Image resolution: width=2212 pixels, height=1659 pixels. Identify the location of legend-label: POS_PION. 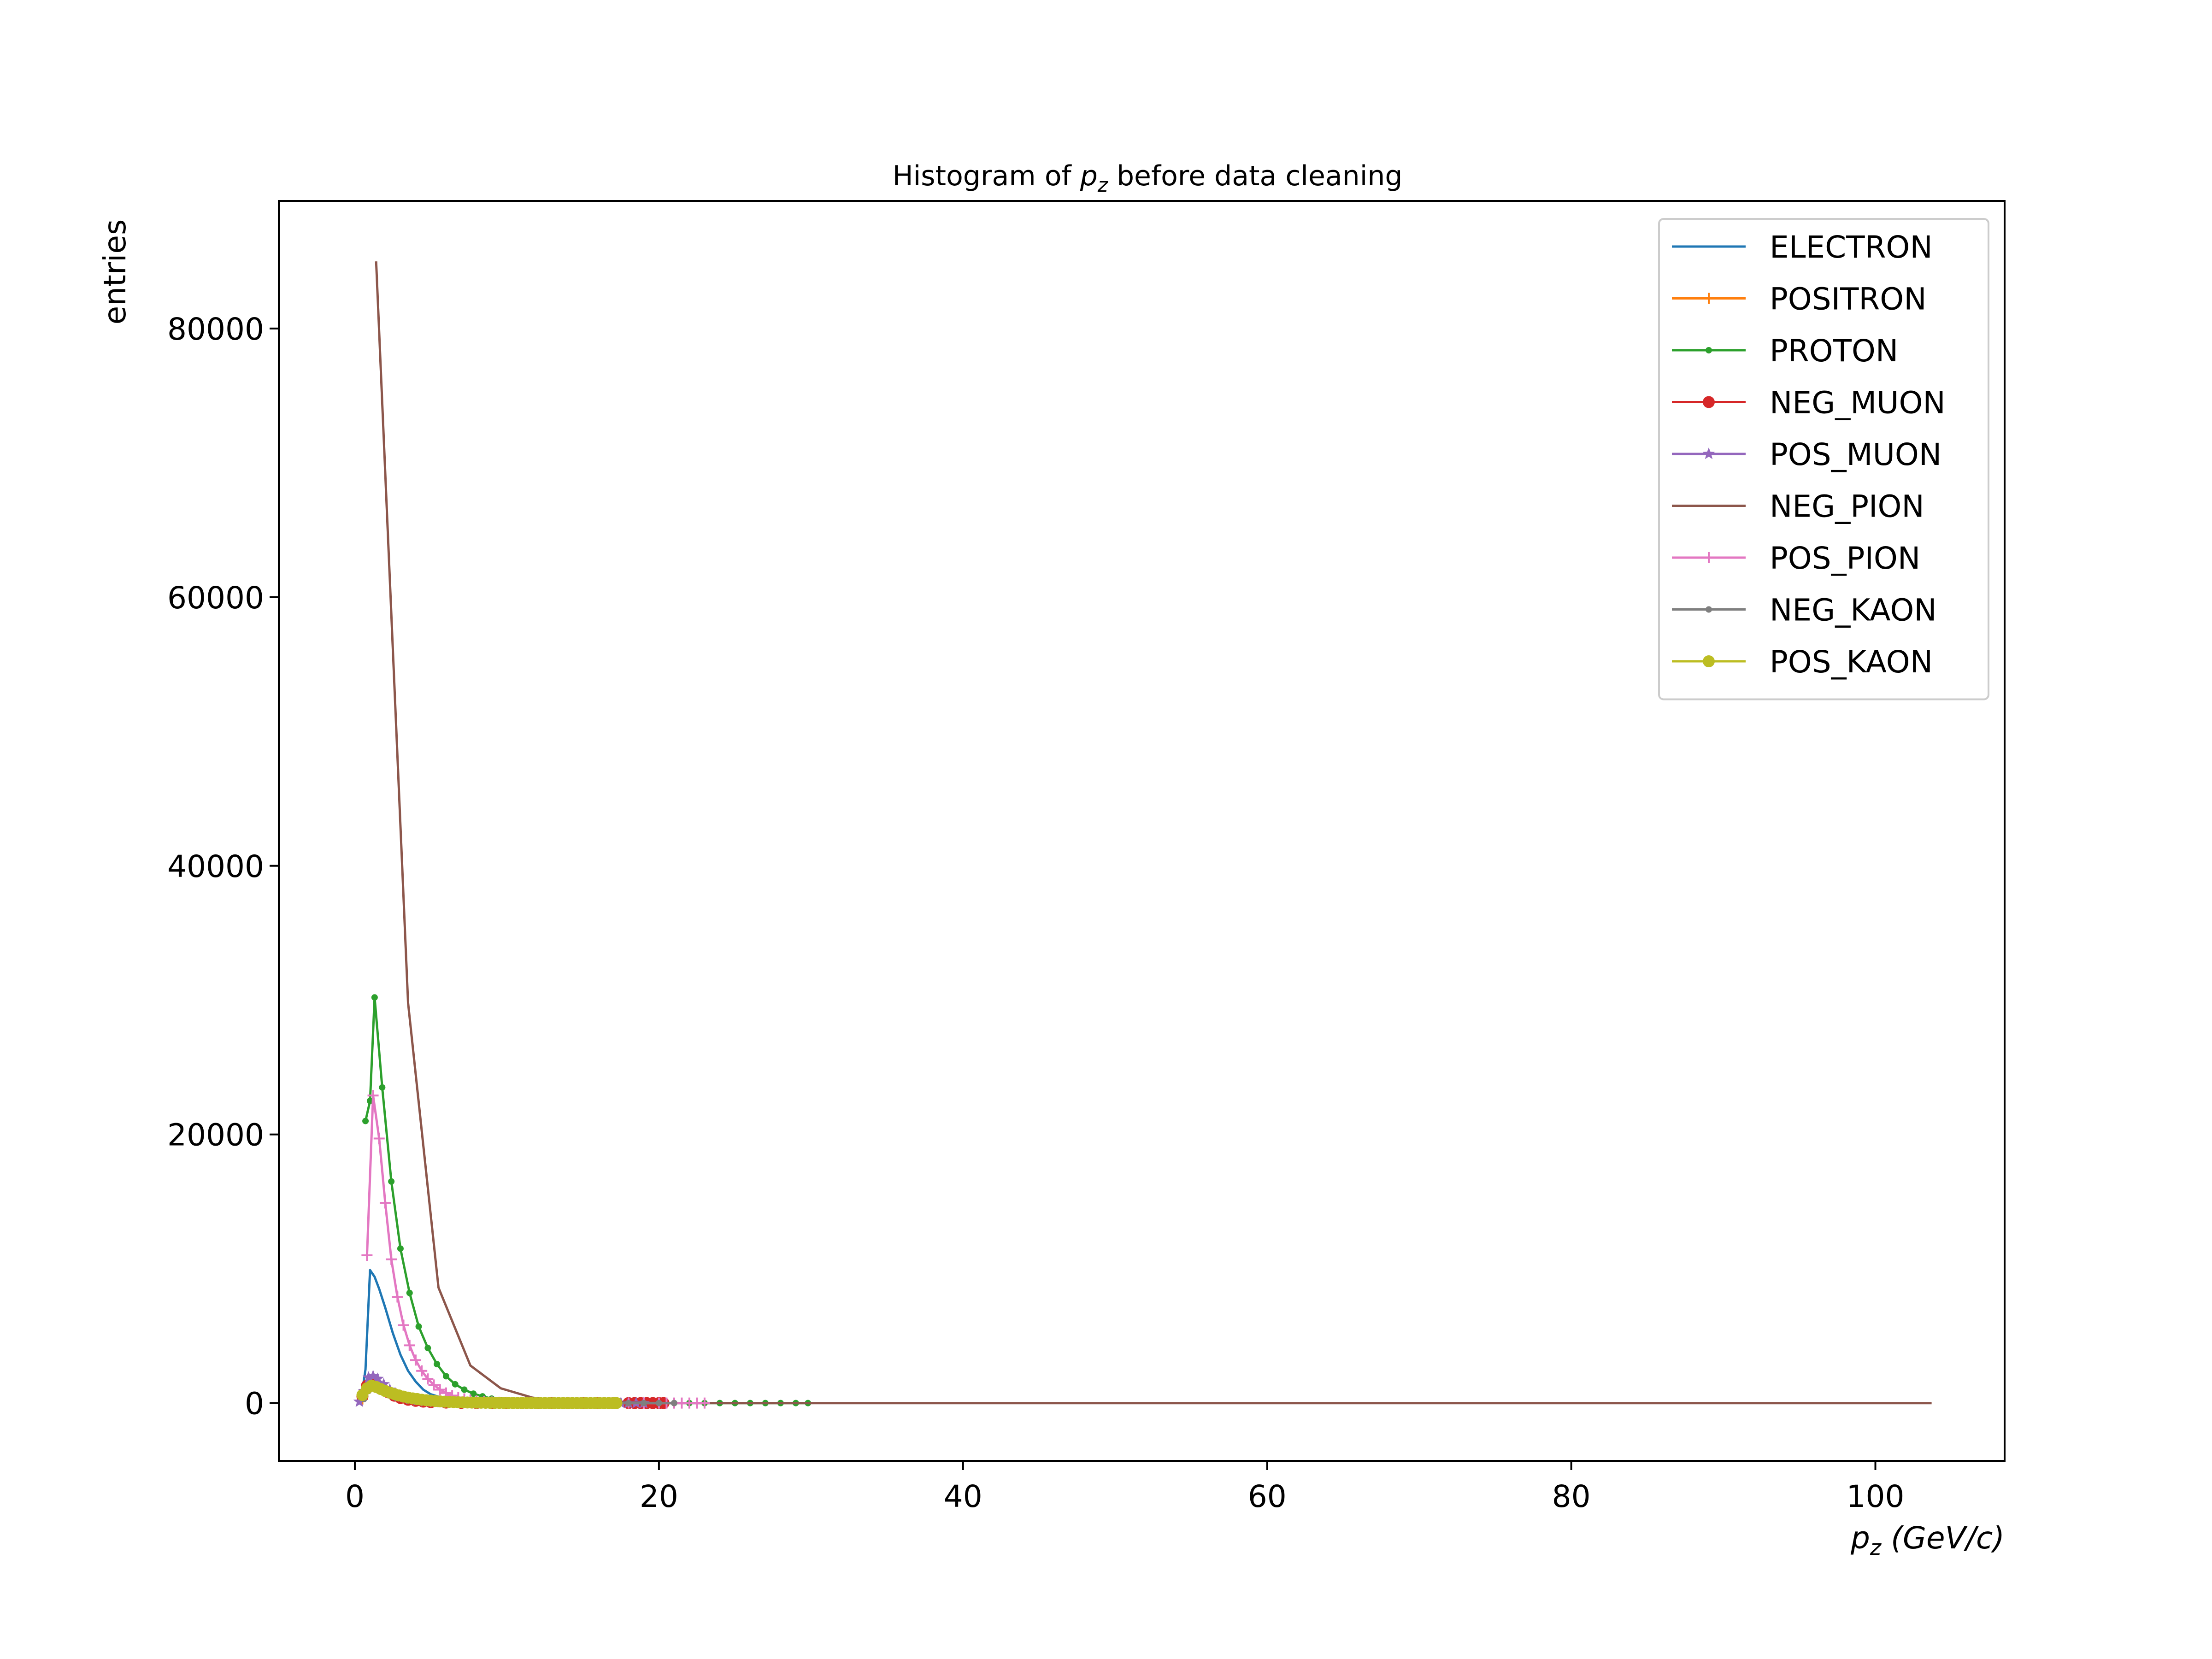
(1845, 558).